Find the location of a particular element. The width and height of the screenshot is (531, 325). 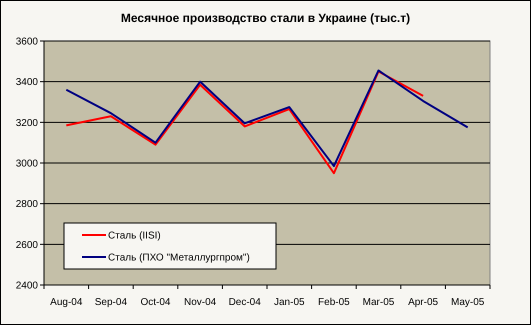

x-tick-label: May-05 is located at coordinates (468, 302).